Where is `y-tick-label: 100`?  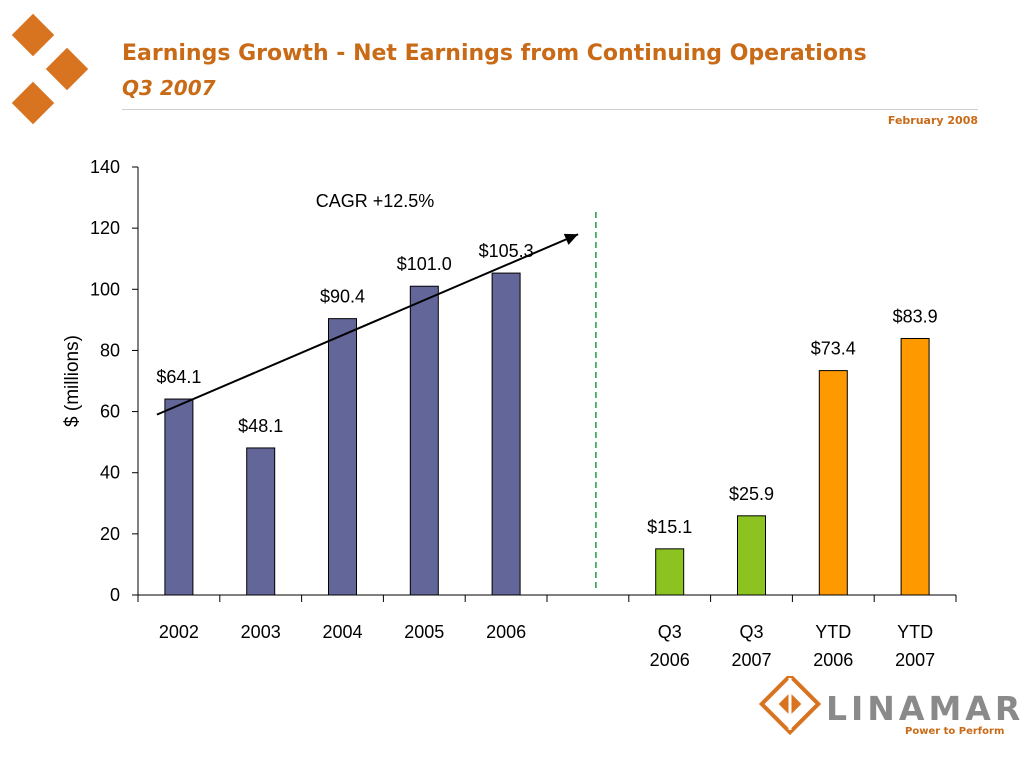 y-tick-label: 100 is located at coordinates (105, 289).